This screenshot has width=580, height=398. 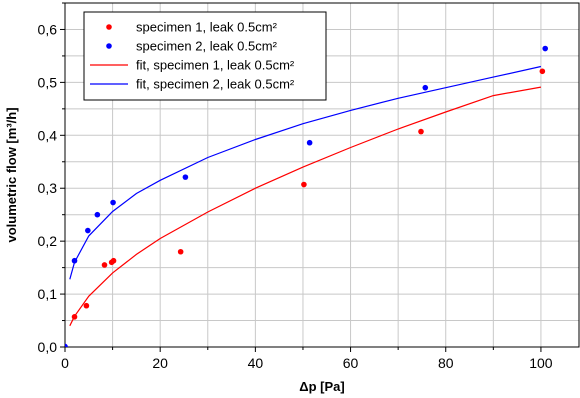 What do you see at coordinates (65, 363) in the screenshot?
I see `x-tick-label: 0` at bounding box center [65, 363].